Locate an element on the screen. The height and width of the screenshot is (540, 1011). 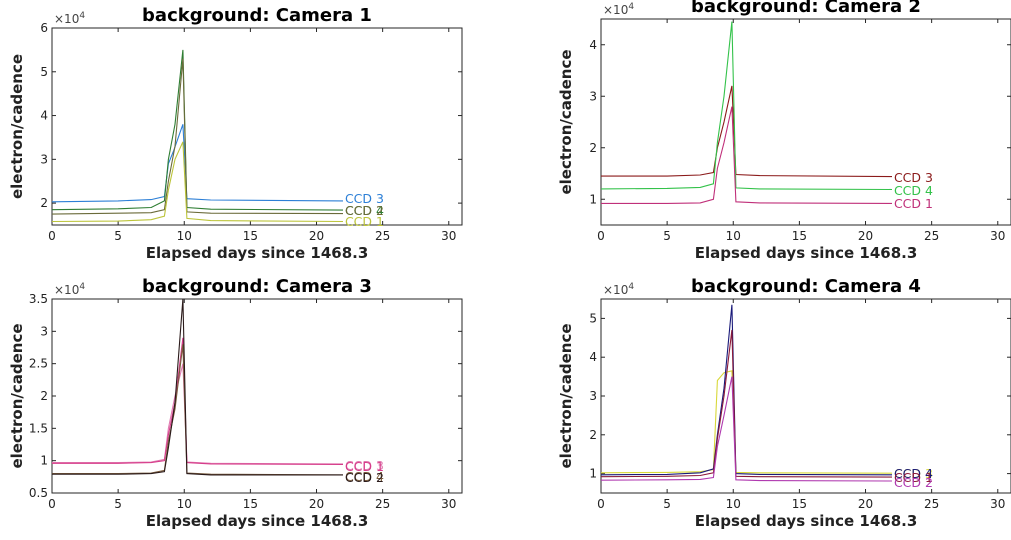
y-tick-label: 3.5 is located at coordinates (38, 299).